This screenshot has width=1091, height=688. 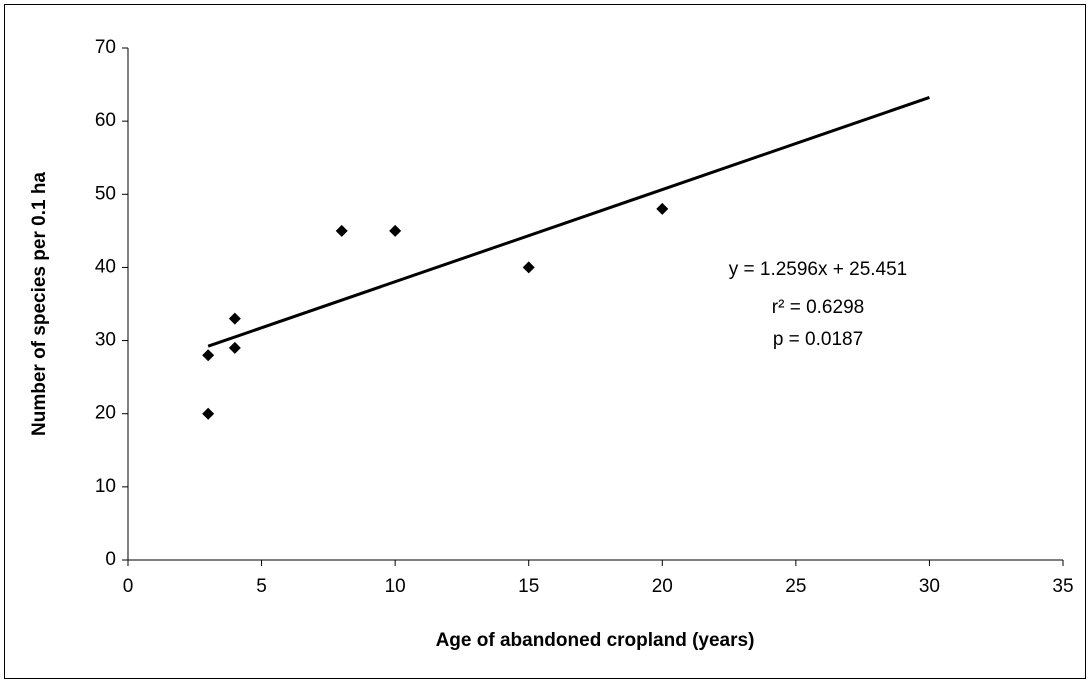 What do you see at coordinates (818, 269) in the screenshot?
I see `annotation: y = 1.2596x + 25.451` at bounding box center [818, 269].